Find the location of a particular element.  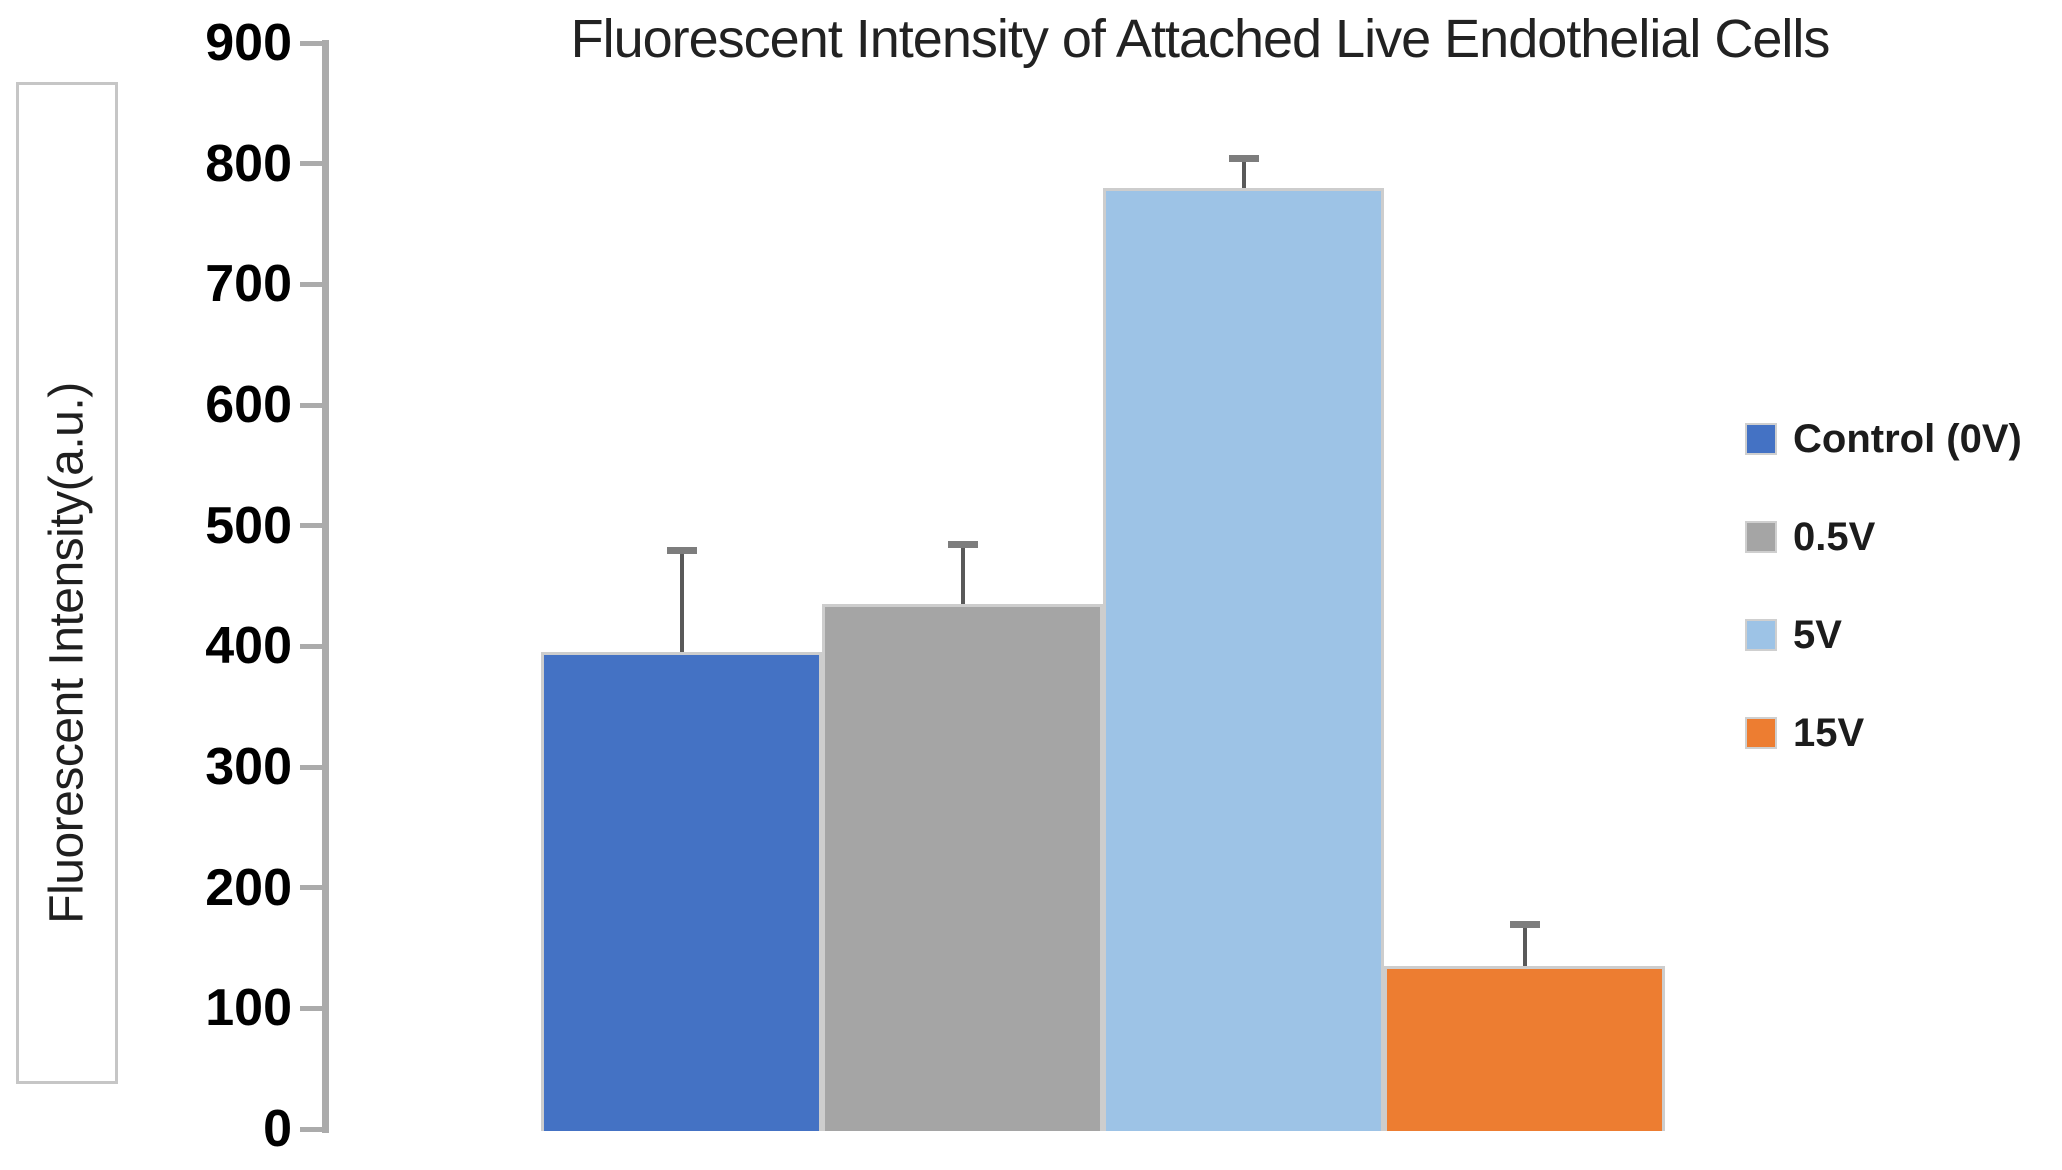

legend-label-15v: 15V is located at coordinates (1829, 732).